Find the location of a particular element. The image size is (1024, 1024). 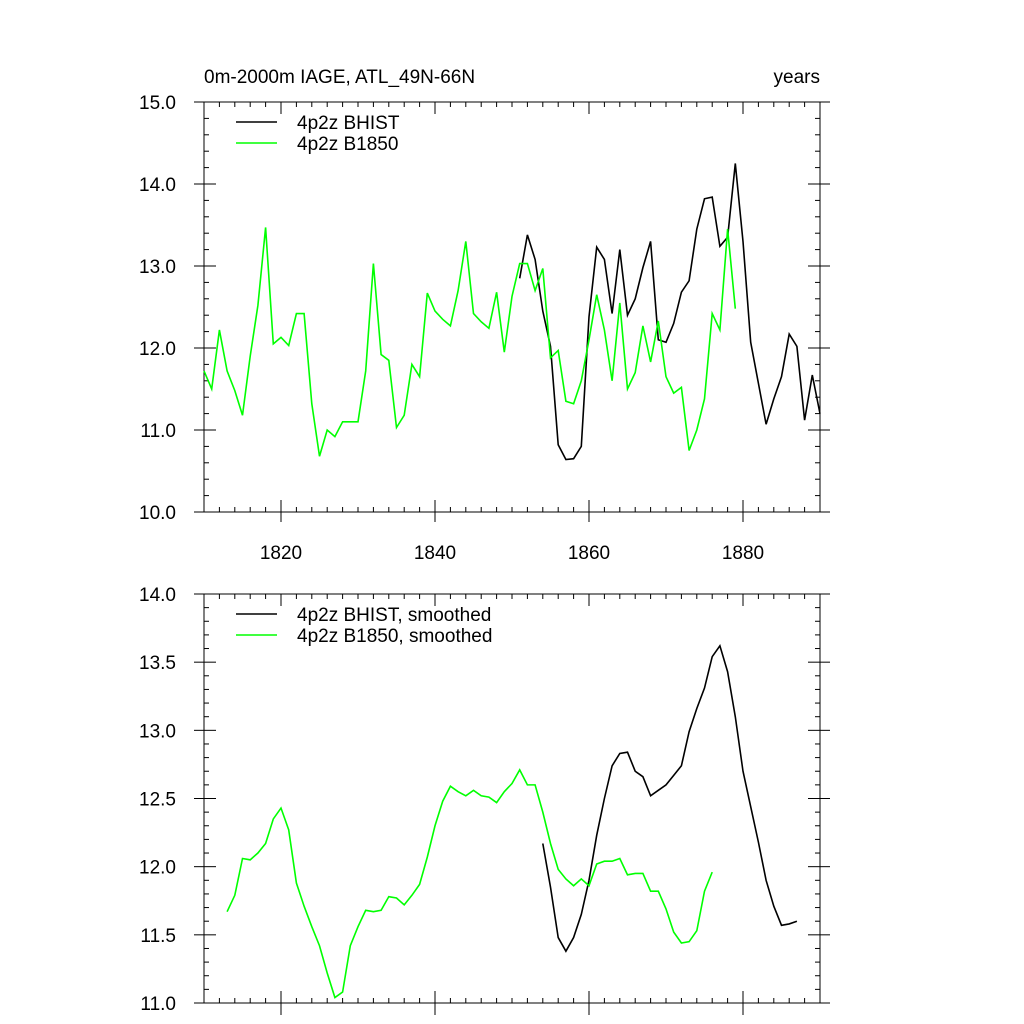

chart-2-y-tick-label: 12.0 is located at coordinates (157, 868).